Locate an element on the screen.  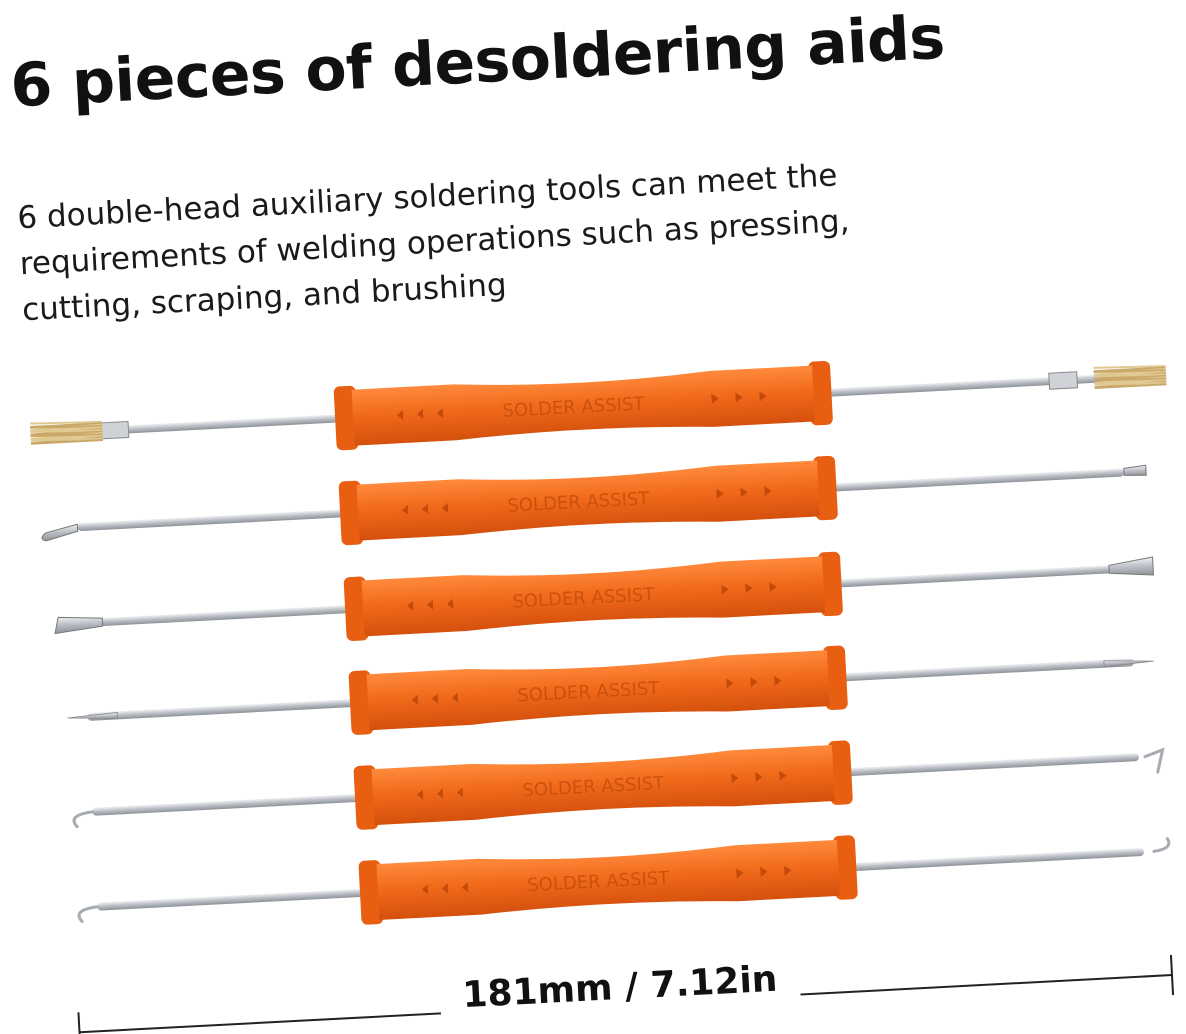
tool-5: SOLDER ASSIST is located at coordinates (618, 785).